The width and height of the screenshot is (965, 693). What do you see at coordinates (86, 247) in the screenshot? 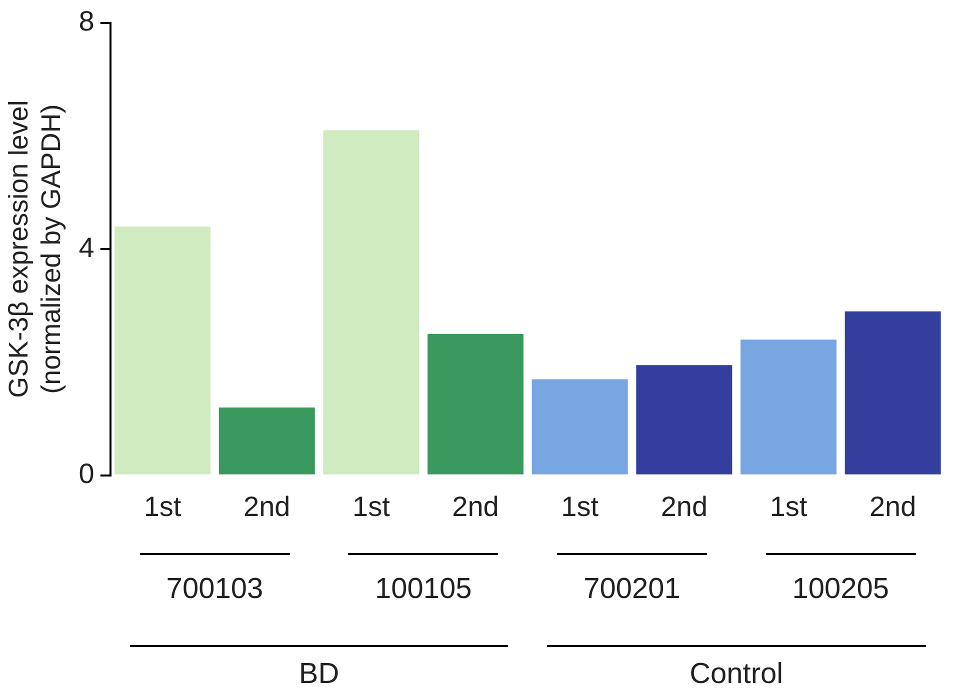
I see `y-tick-label: 4` at bounding box center [86, 247].